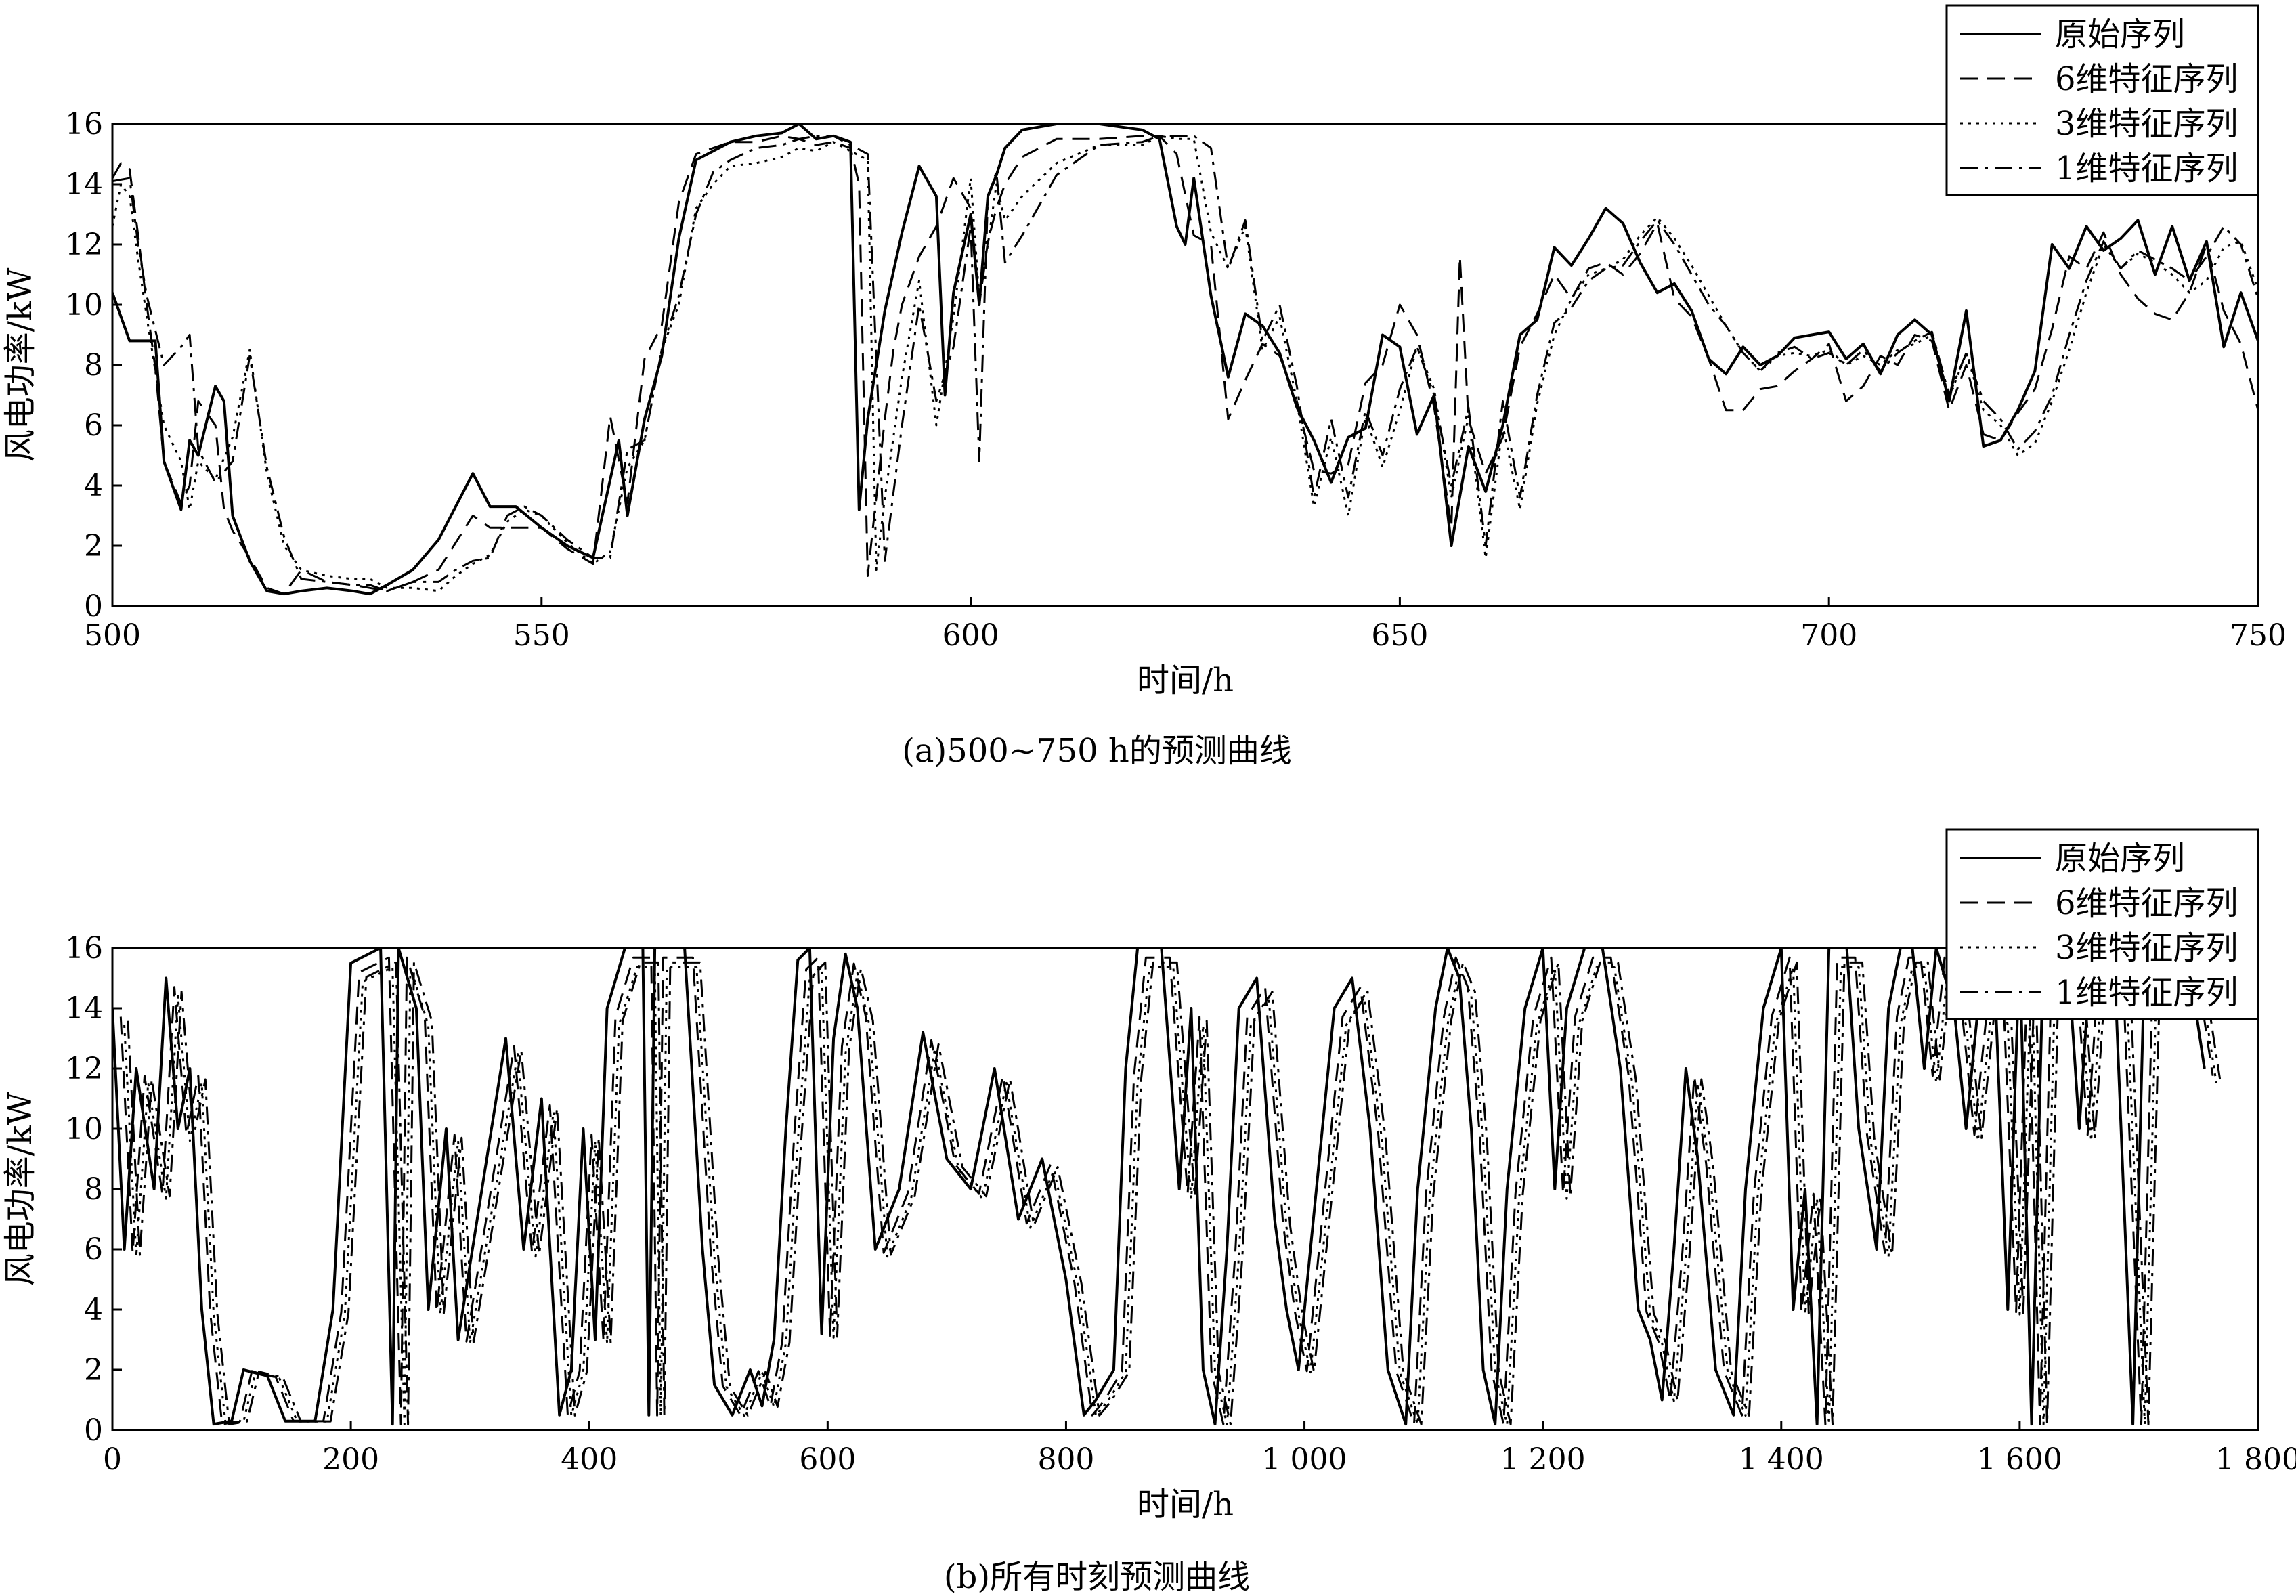 This screenshot has height=1596, width=2296. What do you see at coordinates (1304, 1459) in the screenshot?
I see `x-tick-label: 1 000` at bounding box center [1304, 1459].